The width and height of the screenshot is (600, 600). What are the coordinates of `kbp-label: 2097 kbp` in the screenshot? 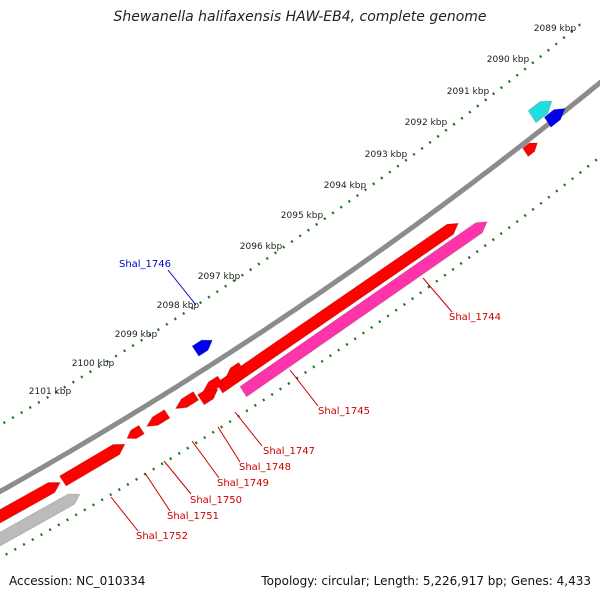 It's located at (219, 277).